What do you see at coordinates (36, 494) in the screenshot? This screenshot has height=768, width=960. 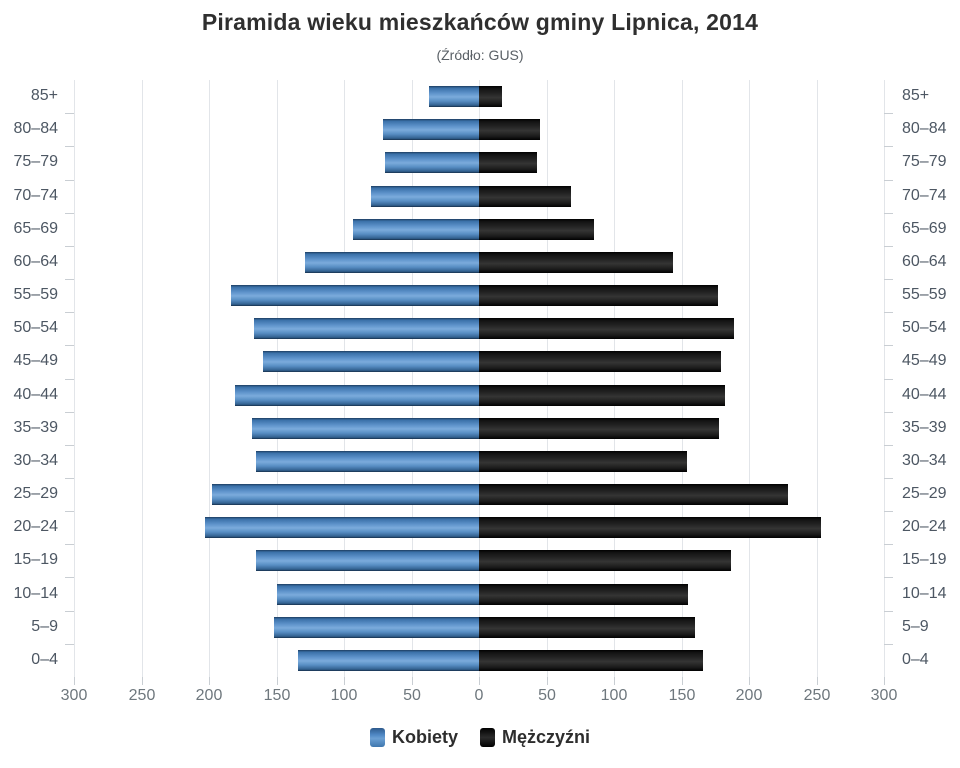 I see `age-label-left-25–29: 25–29` at bounding box center [36, 494].